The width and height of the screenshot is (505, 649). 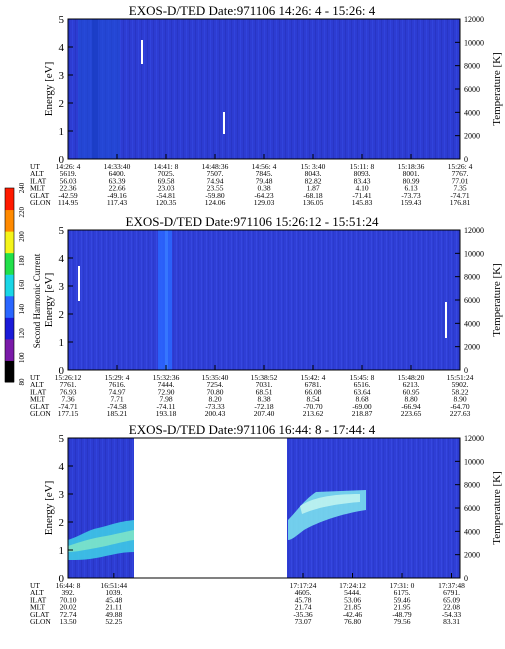 I want to click on ephemeris-value: 15:48:20, so click(x=411, y=377).